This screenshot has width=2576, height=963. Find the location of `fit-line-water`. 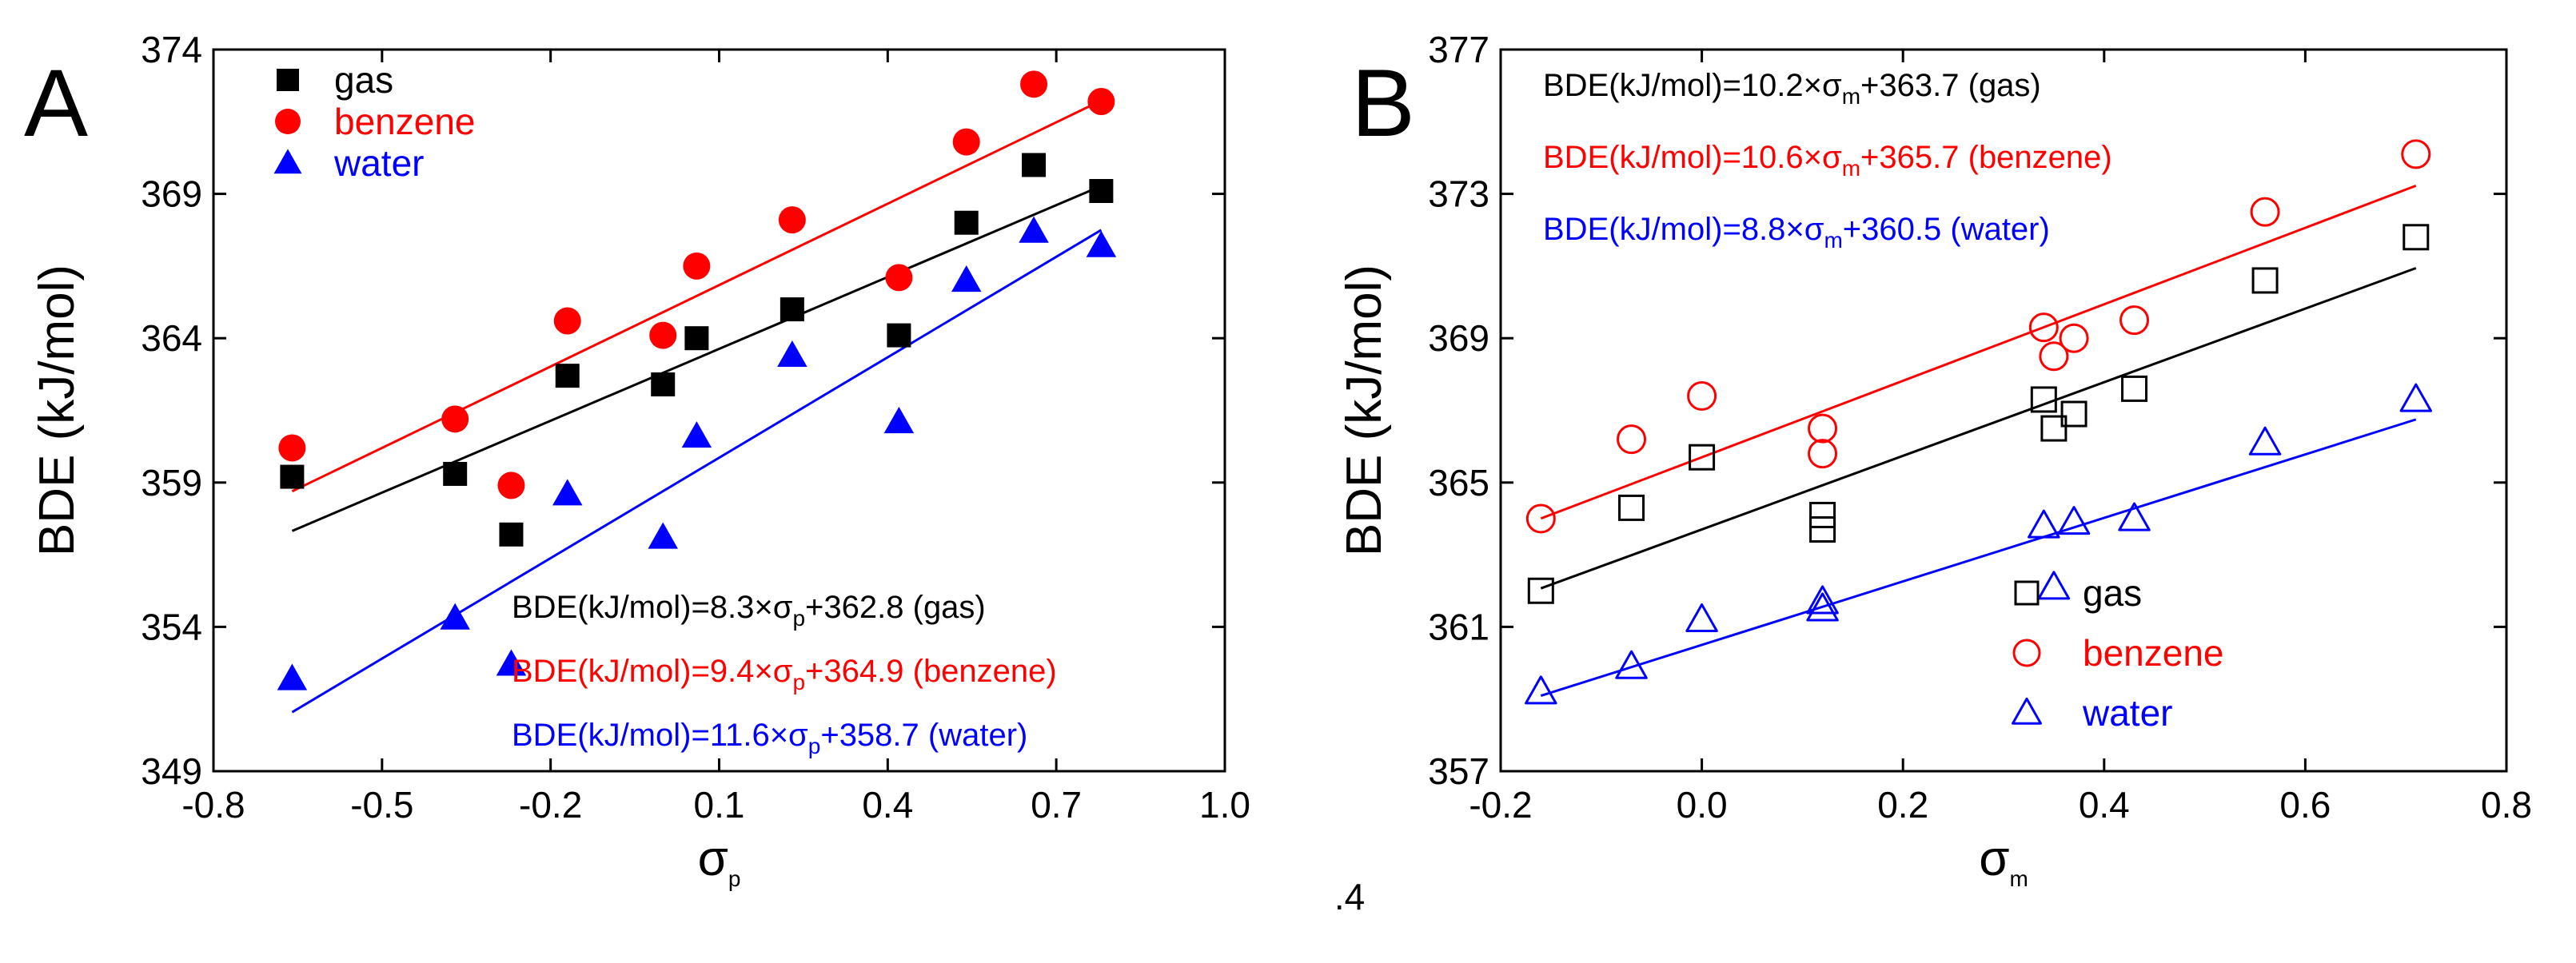

fit-line-water is located at coordinates (1978, 557).